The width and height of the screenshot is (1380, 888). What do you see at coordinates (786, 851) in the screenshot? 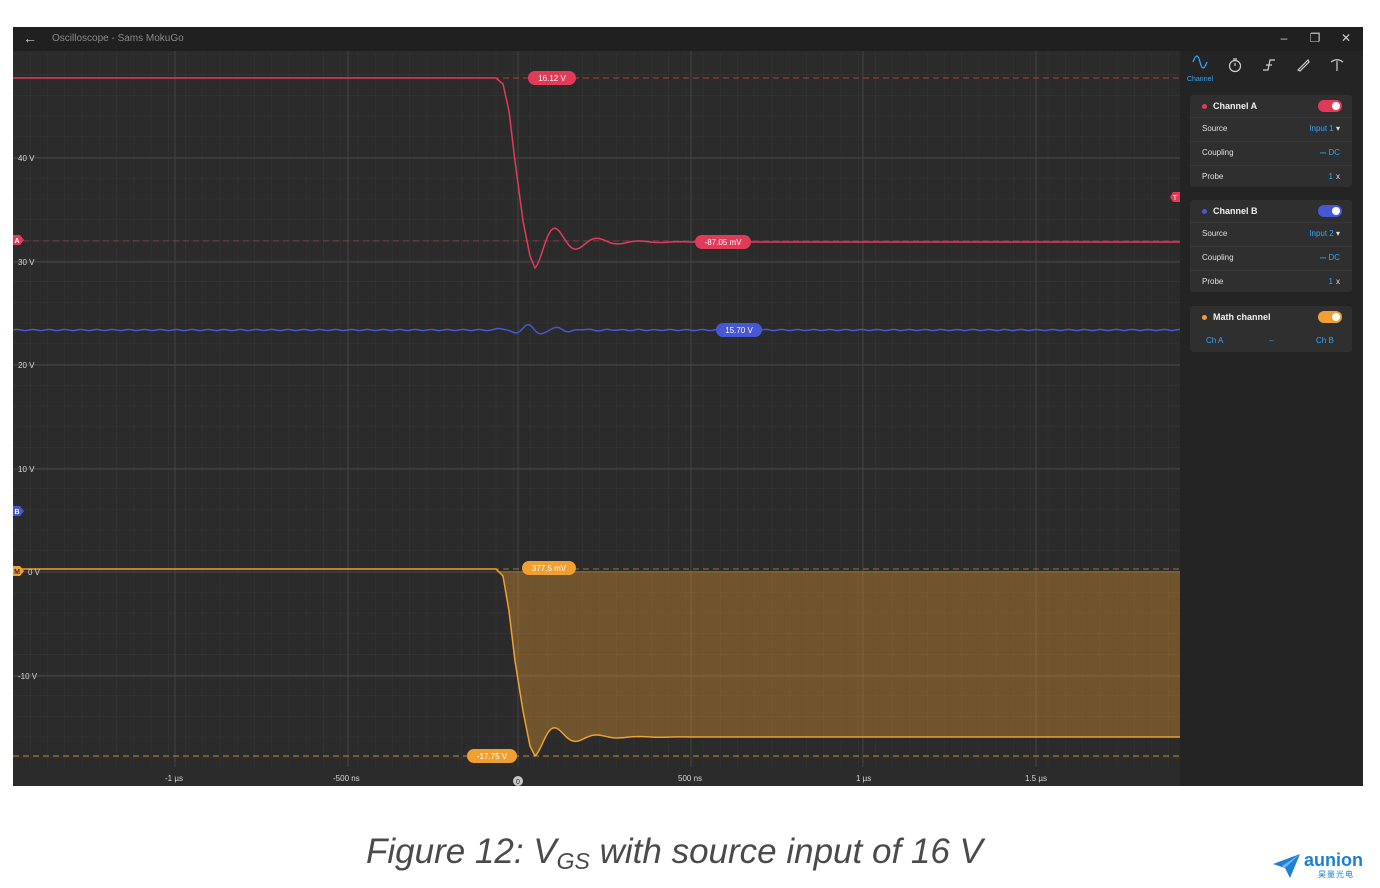
I see `caption-suffix: with source input of 16 V` at bounding box center [786, 851].